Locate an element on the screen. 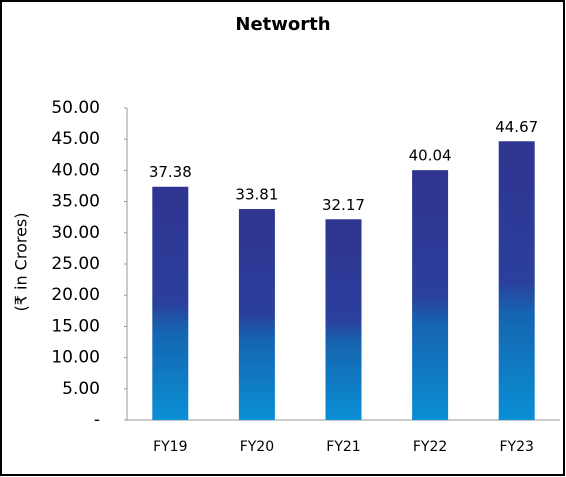 This screenshot has height=477, width=566. y-tick-label: 50.00 is located at coordinates (75, 108).